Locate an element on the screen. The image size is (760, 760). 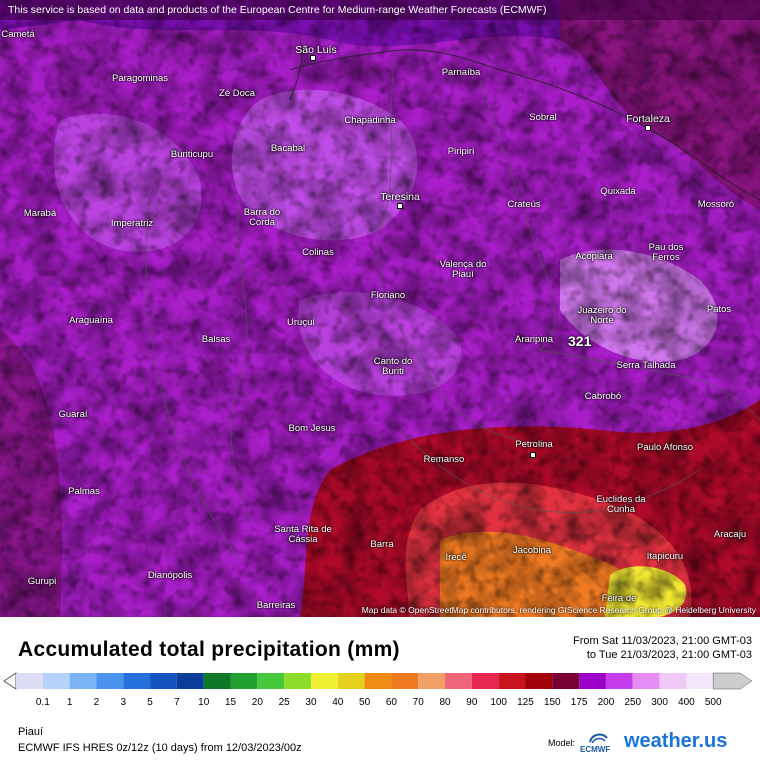
city-label-sao-luis: São Luís is located at coordinates (316, 50).